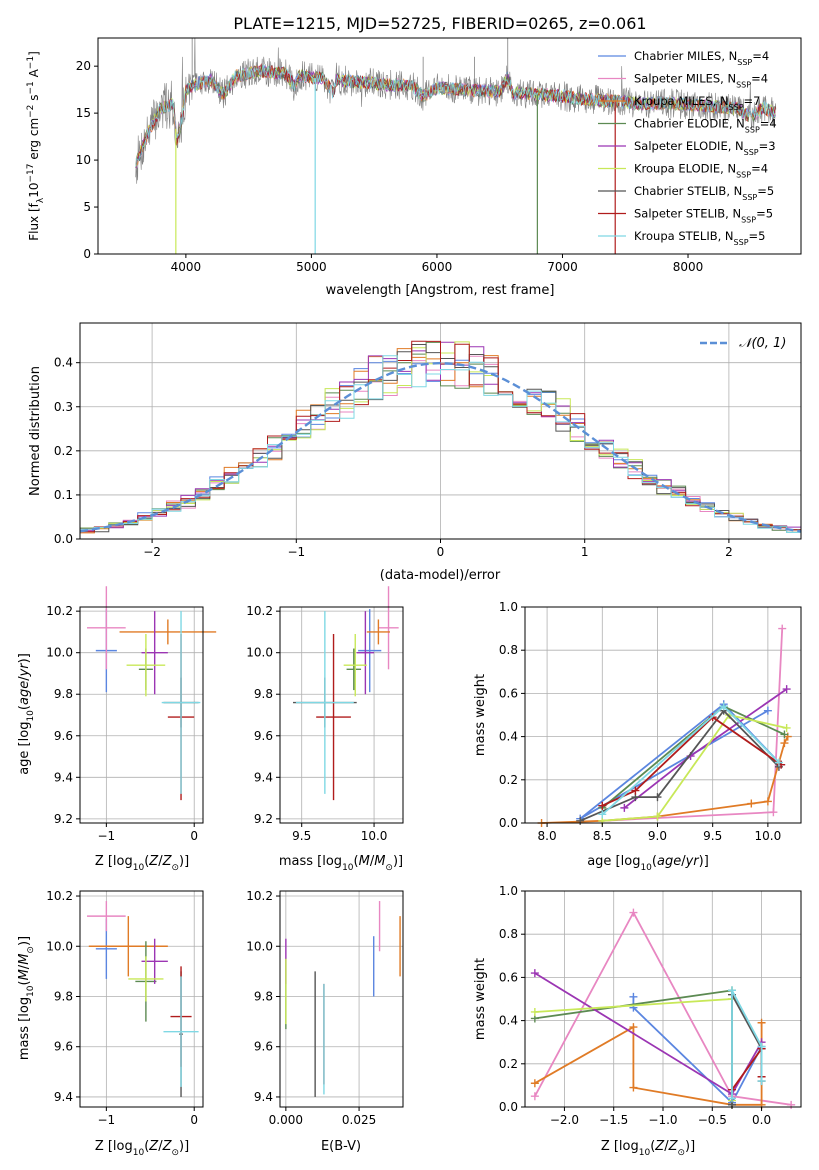 This screenshot has height=1170, width=819. Describe the element at coordinates (704, 193) in the screenshot. I see `legend-label: Chabrier STELIB, NSSP=5` at that location.